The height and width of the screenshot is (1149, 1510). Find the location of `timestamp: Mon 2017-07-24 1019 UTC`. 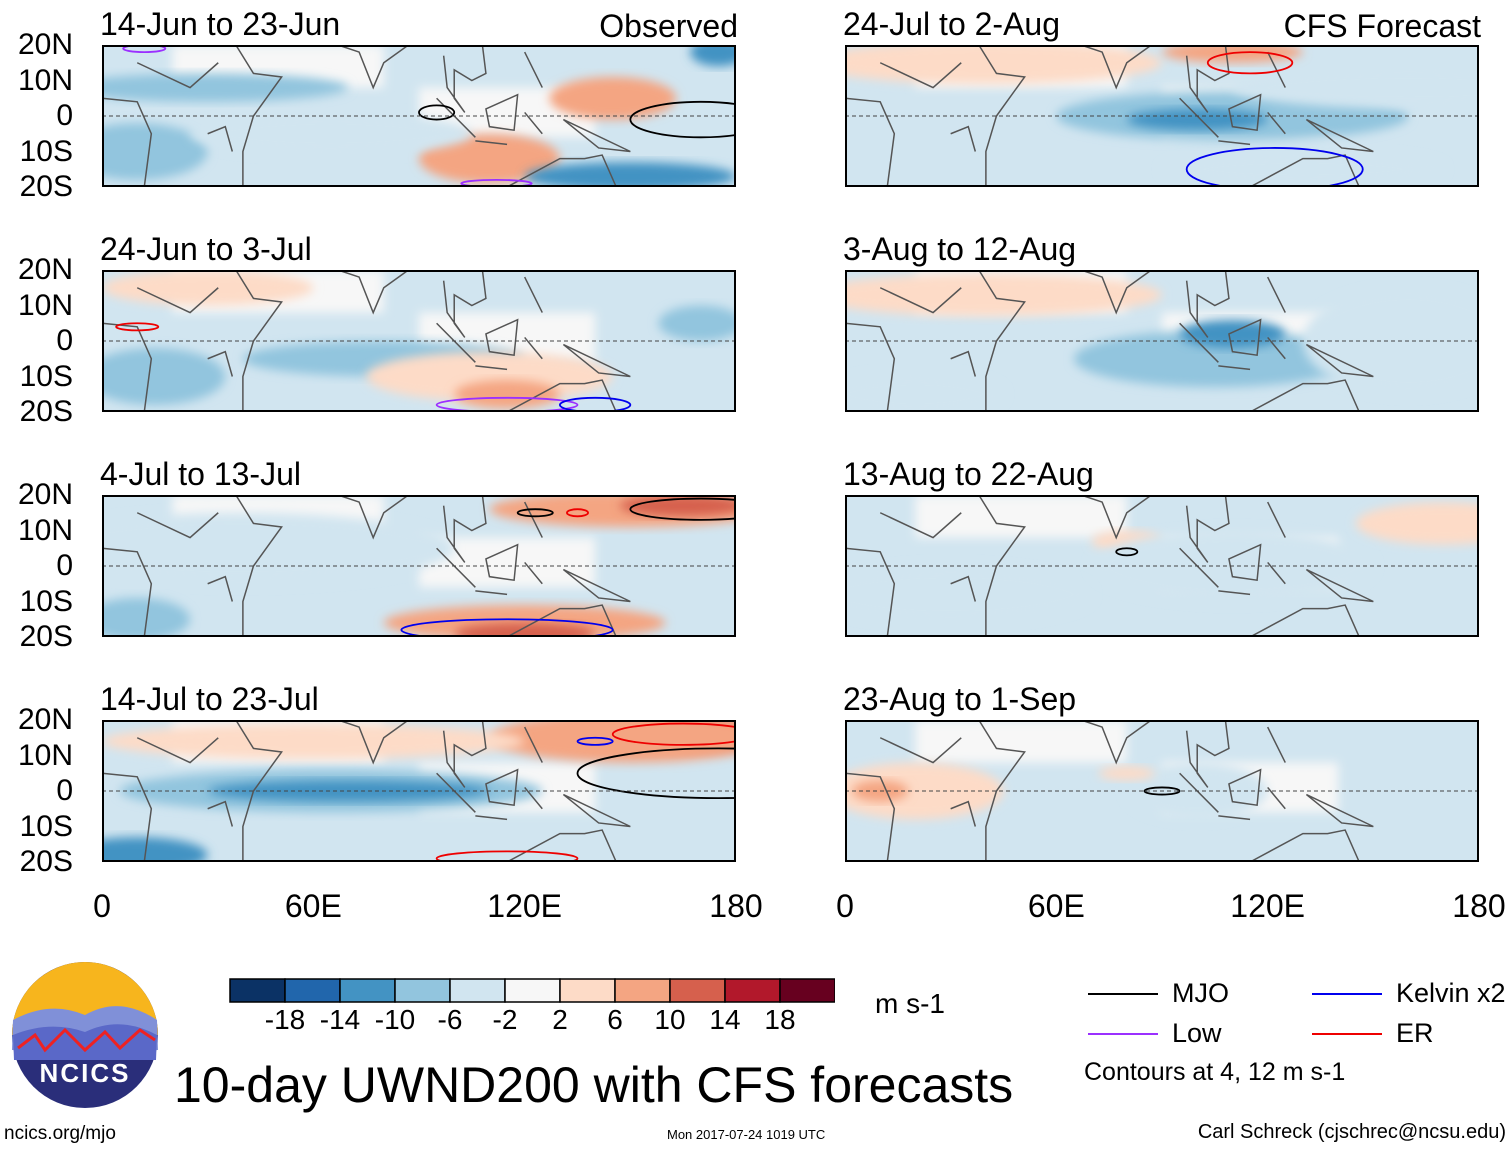

timestamp: Mon 2017-07-24 1019 UTC is located at coordinates (746, 1134).